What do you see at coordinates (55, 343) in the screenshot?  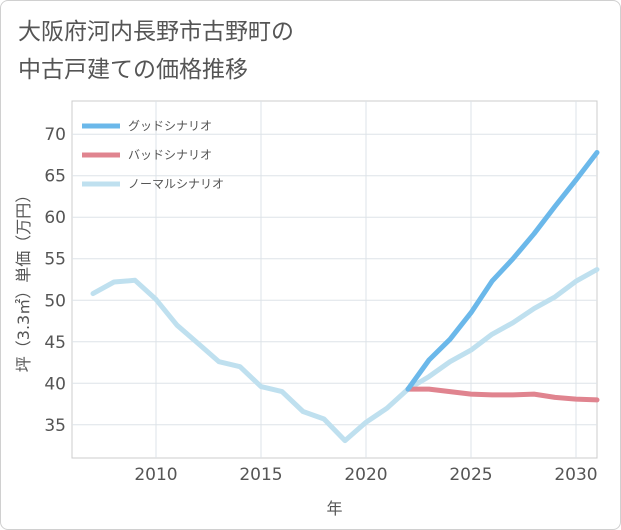 I see `y-tick-label-45: 45` at bounding box center [55, 343].